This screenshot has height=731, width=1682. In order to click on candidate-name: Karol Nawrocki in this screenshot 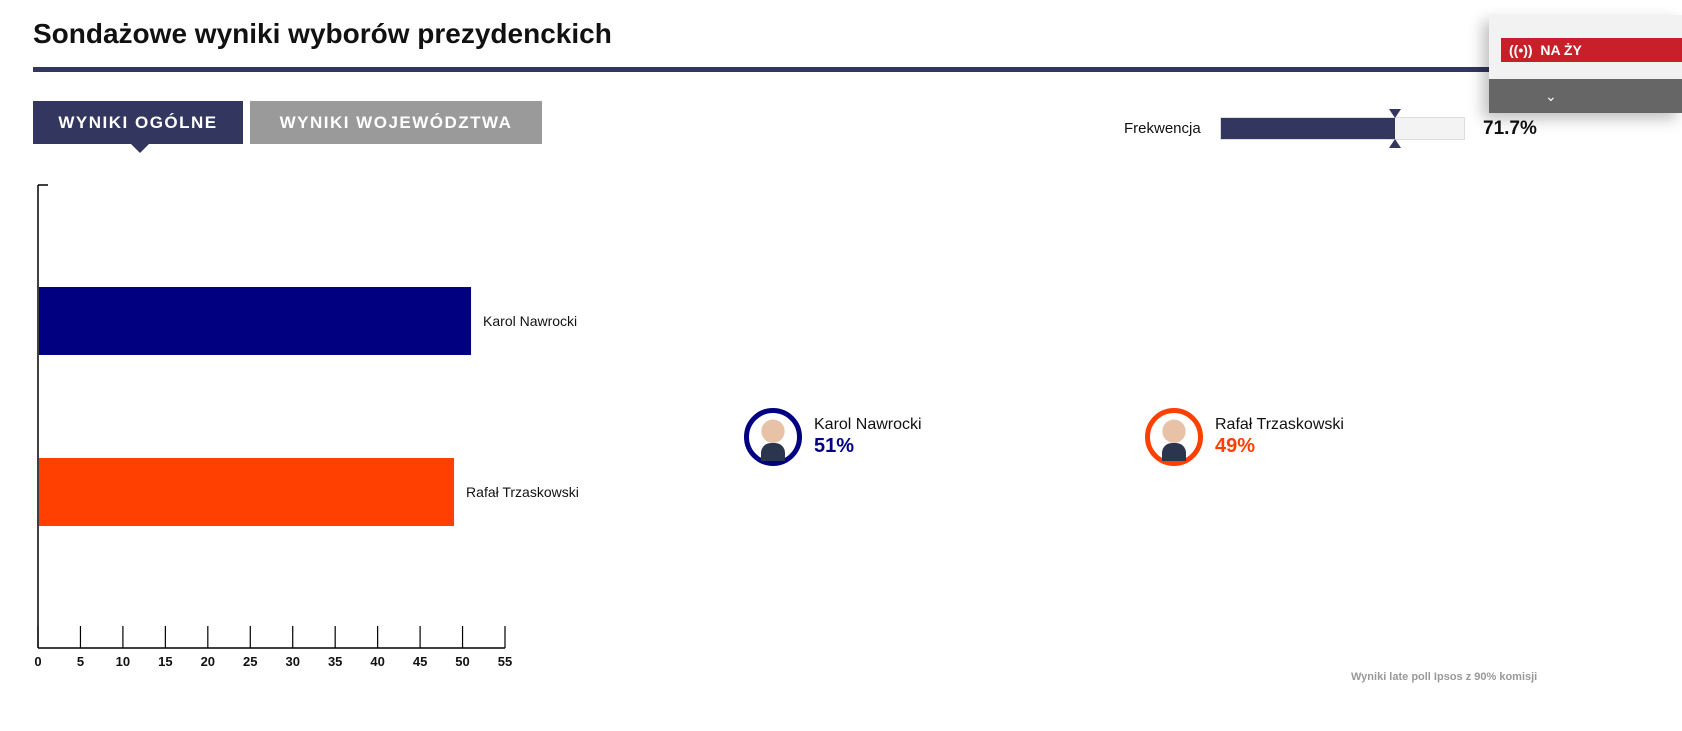, I will do `click(868, 424)`.